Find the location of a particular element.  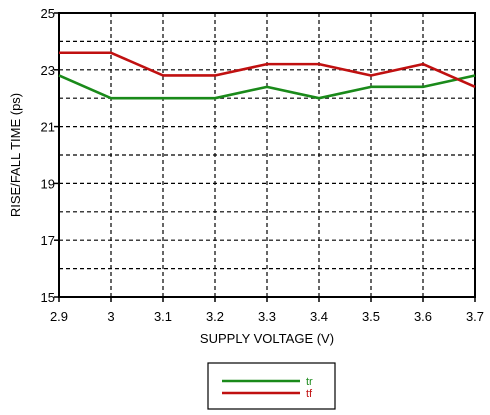

x-axis-title: SUPPLY VOLTAGE (V) is located at coordinates (267, 338).